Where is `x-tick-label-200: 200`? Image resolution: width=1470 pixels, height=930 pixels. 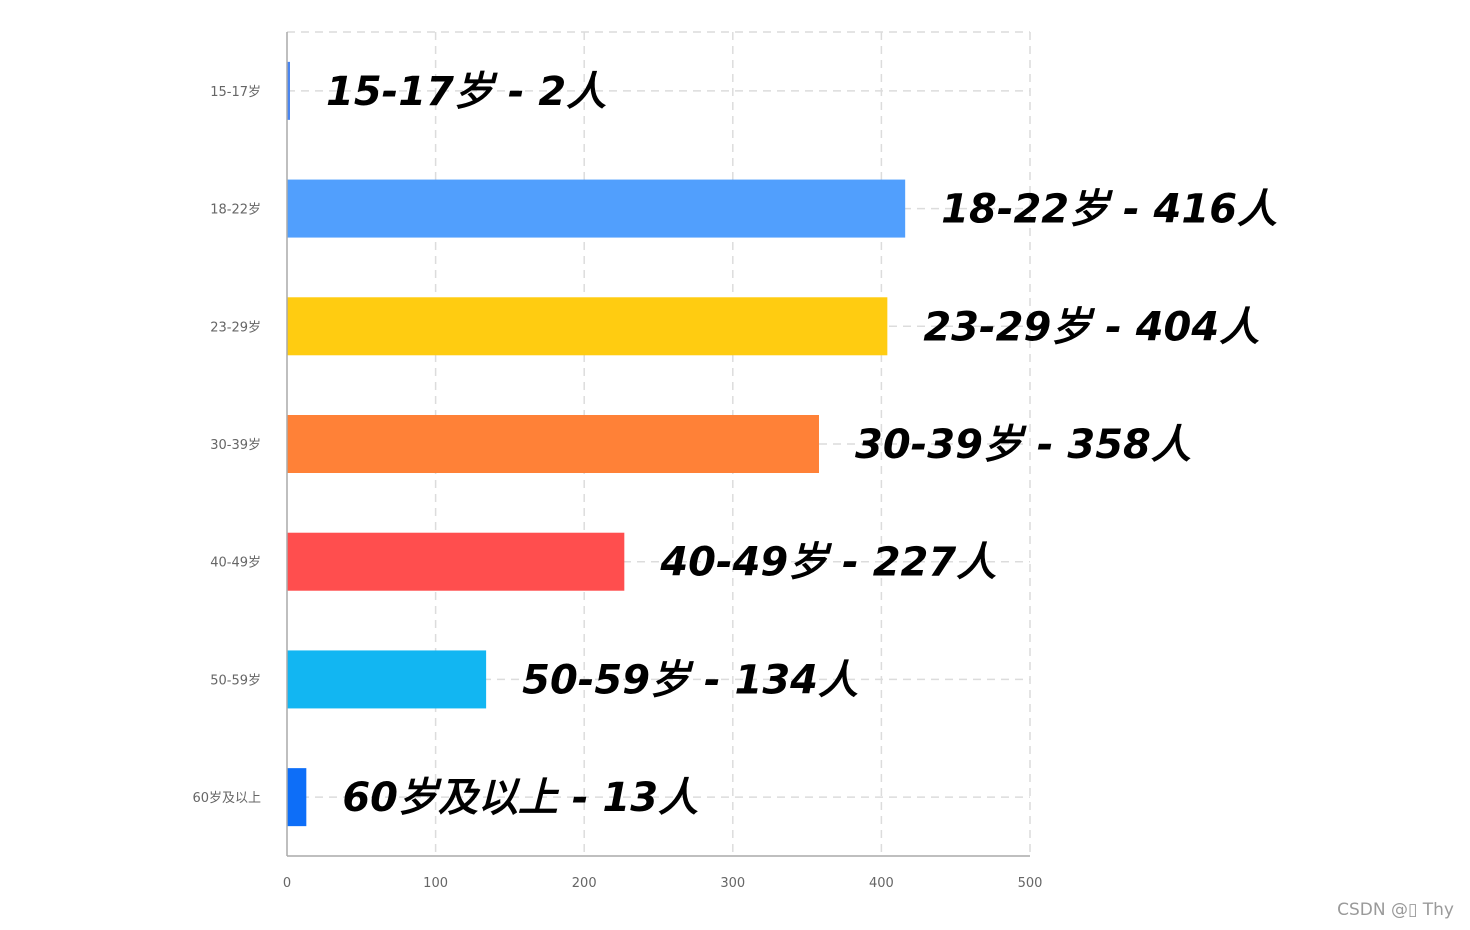 x-tick-label-200: 200 is located at coordinates (584, 883).